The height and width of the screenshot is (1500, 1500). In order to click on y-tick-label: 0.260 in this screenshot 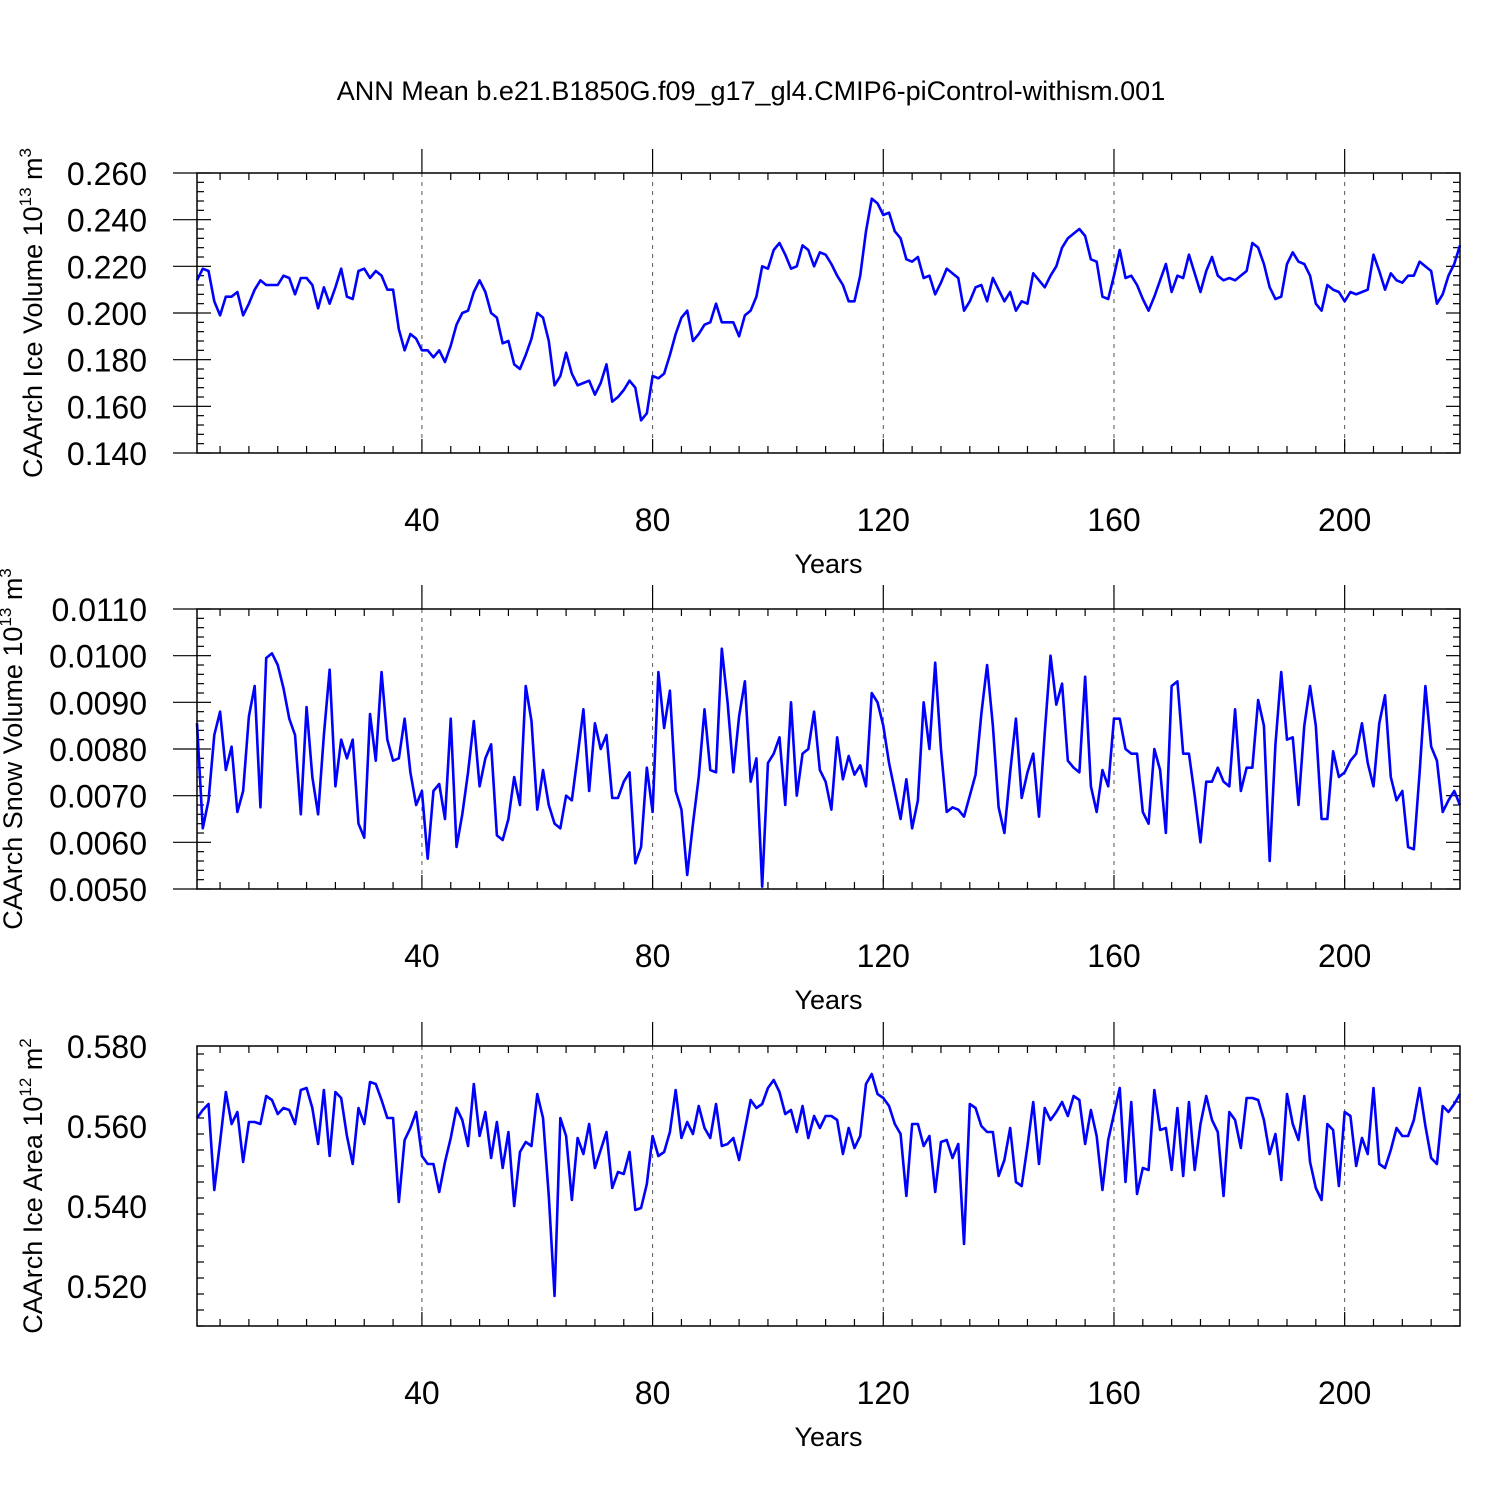, I will do `click(107, 174)`.